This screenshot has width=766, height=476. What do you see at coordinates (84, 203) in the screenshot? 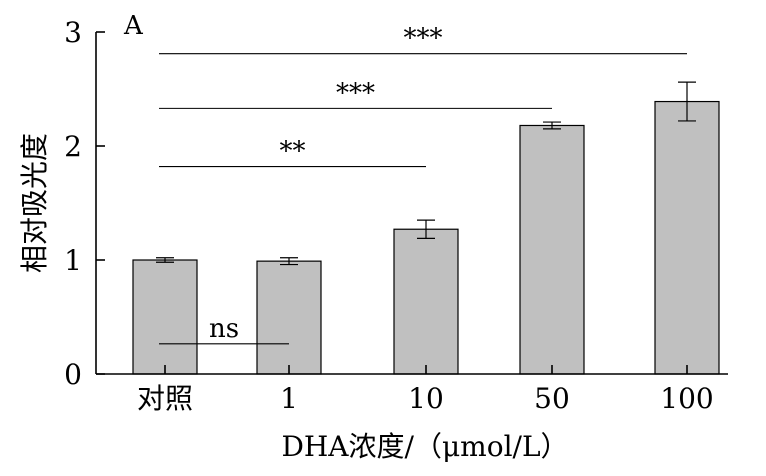
I see `y-ticks-layer: 0 1 2 3` at bounding box center [84, 203].